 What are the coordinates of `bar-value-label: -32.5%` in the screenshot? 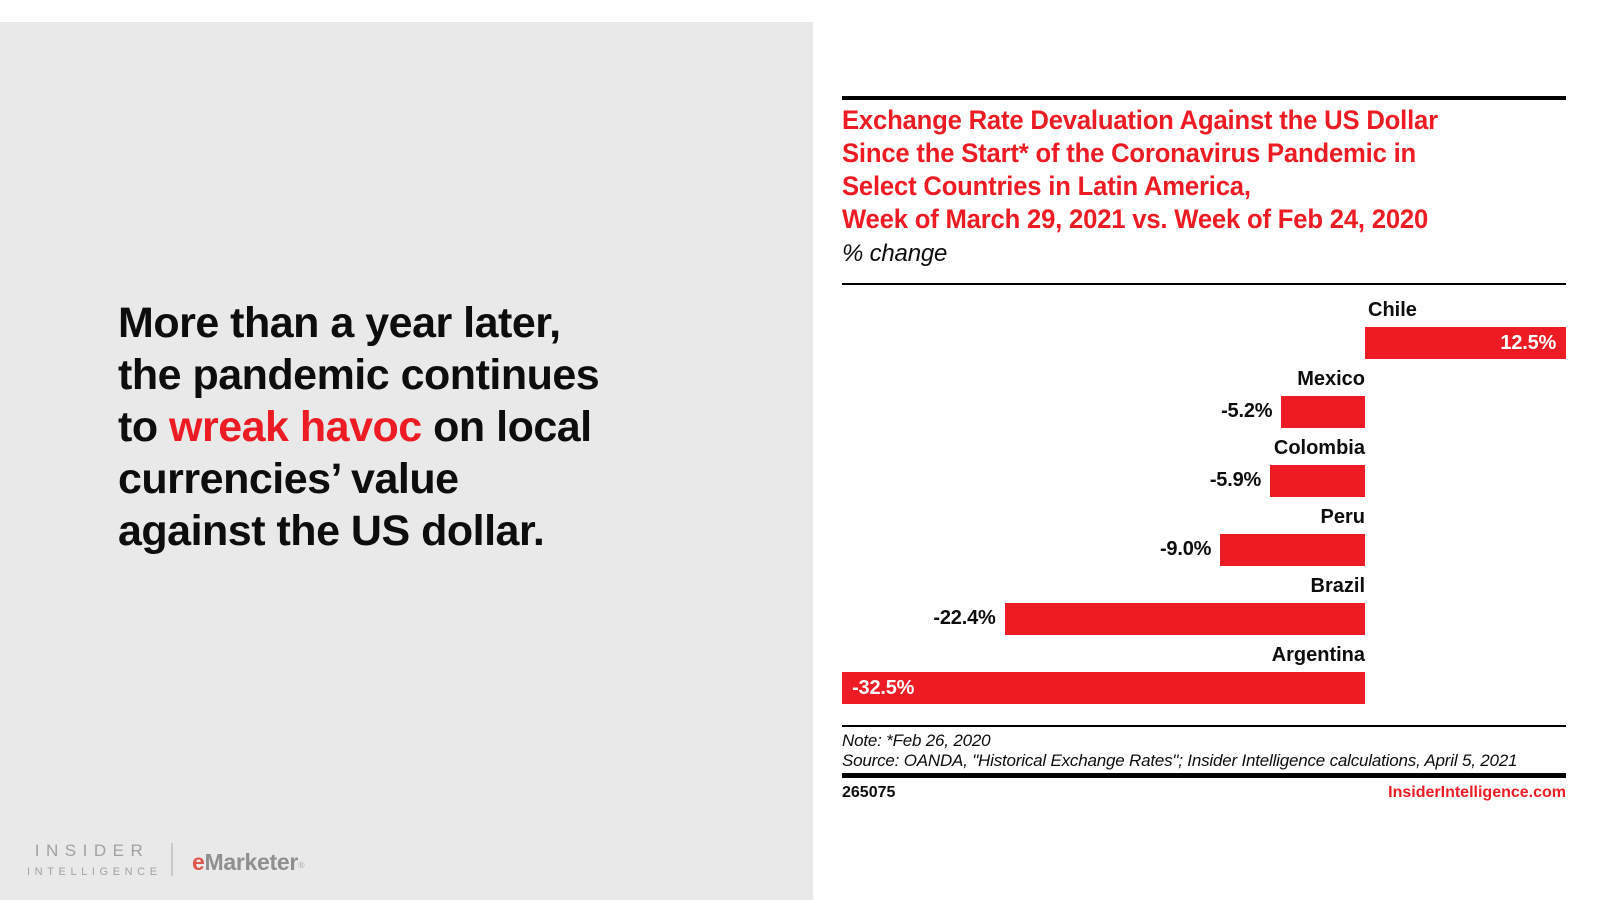 It's located at (883, 687).